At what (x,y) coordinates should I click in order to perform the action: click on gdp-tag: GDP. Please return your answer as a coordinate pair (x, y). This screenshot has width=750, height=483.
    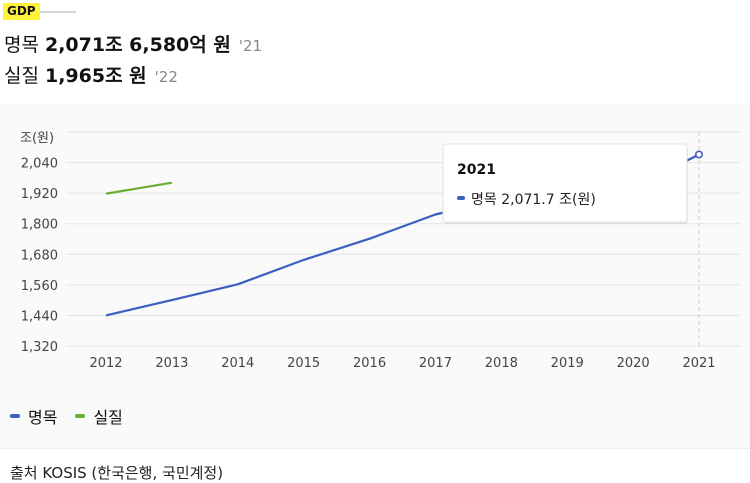
    Looking at the image, I should click on (21, 11).